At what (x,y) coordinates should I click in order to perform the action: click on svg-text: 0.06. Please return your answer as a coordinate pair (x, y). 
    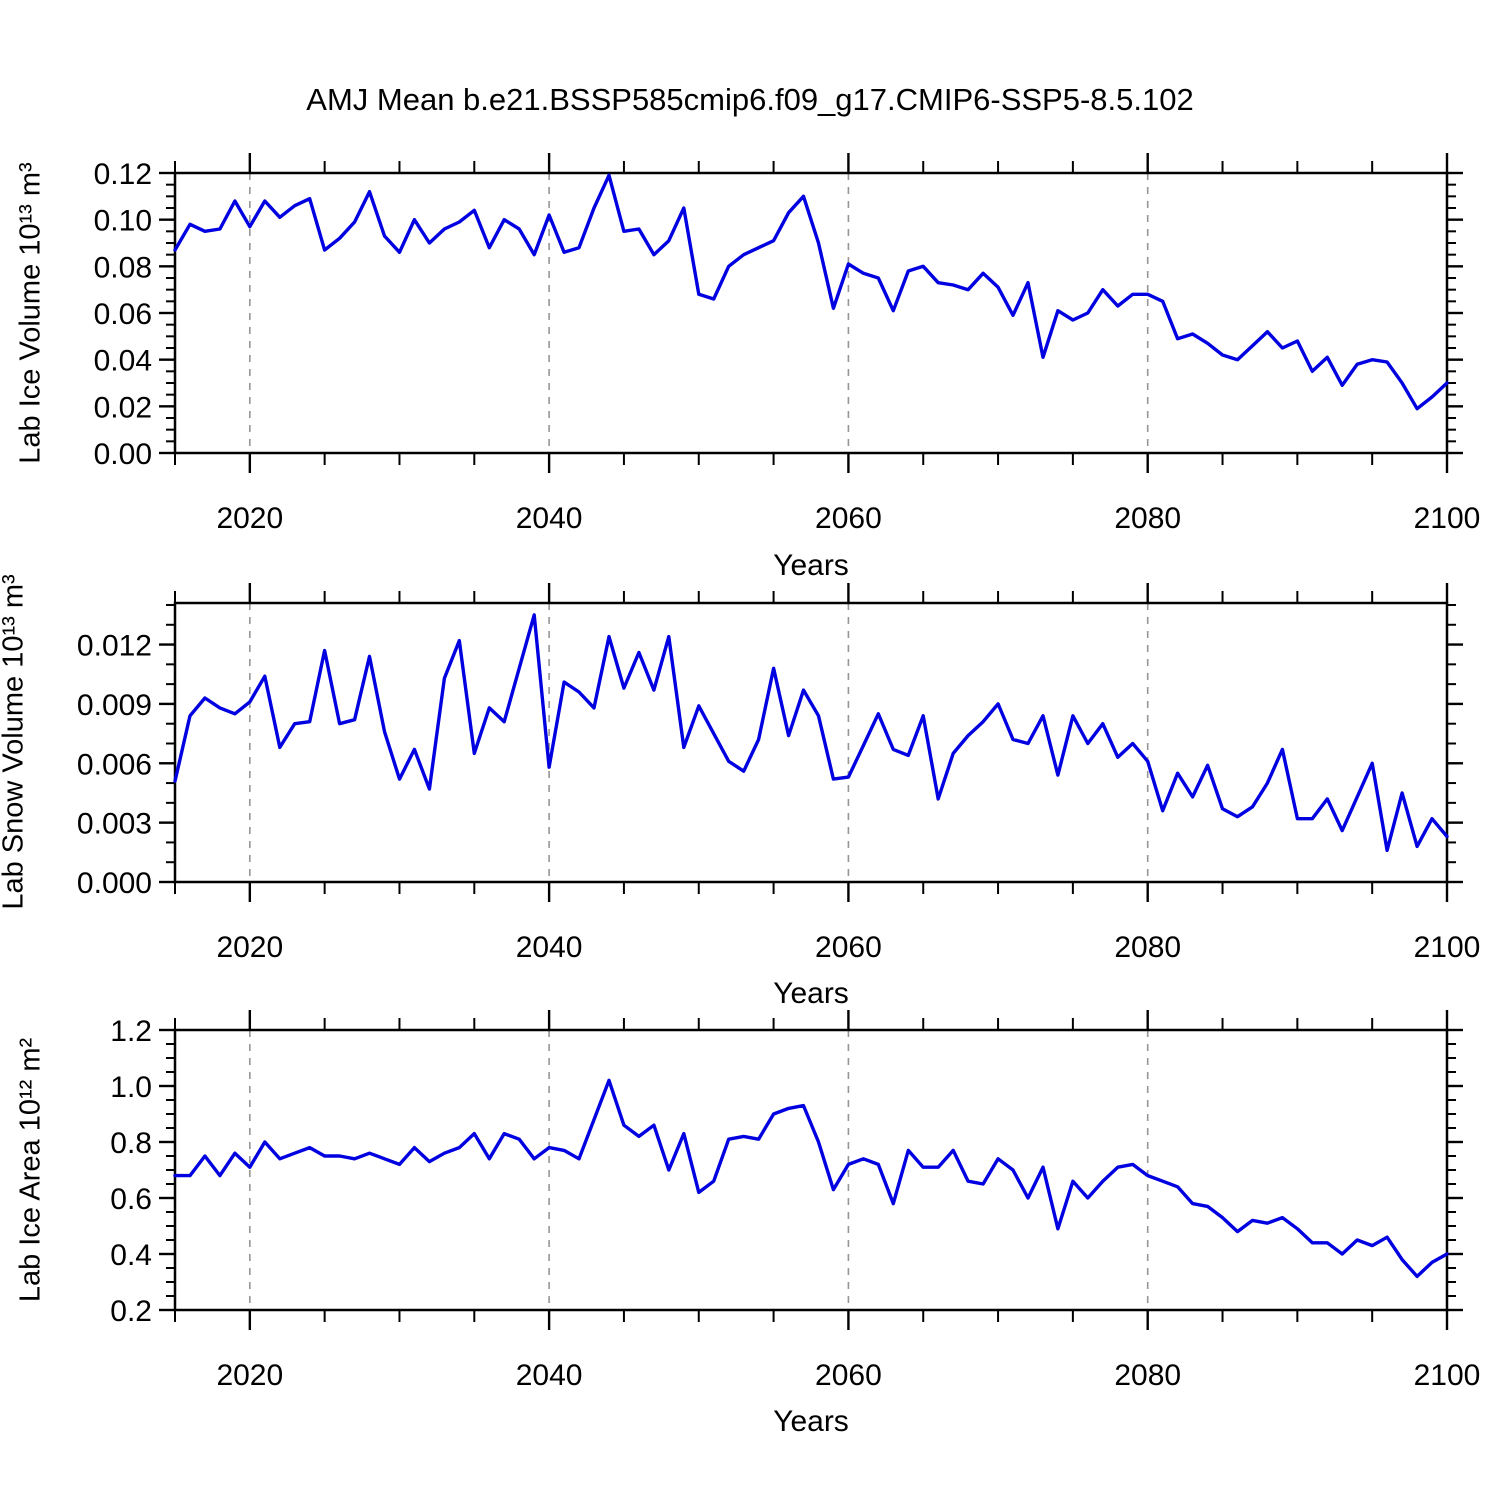
    Looking at the image, I should click on (123, 314).